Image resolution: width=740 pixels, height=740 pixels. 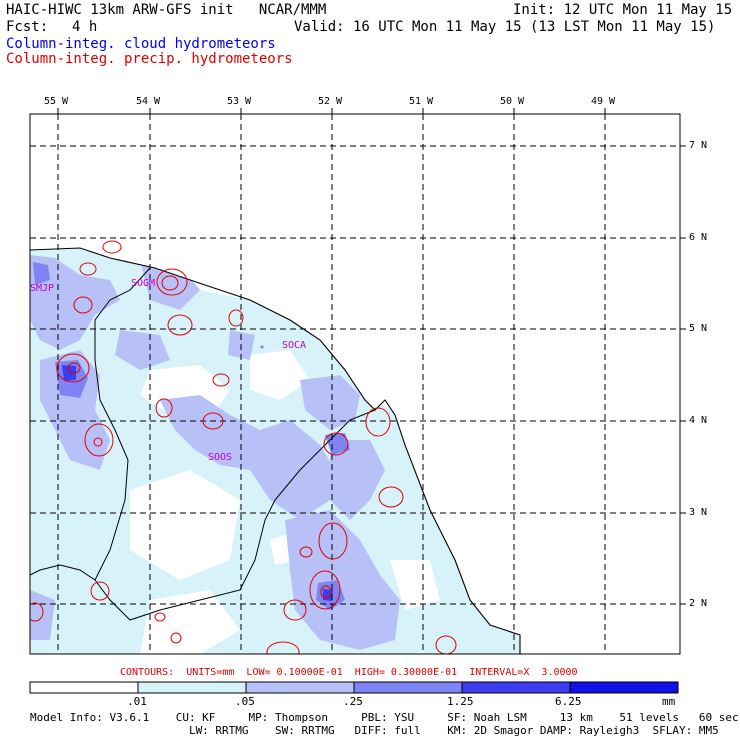 I want to click on lat-label-4n: 4 N, so click(x=698, y=420).